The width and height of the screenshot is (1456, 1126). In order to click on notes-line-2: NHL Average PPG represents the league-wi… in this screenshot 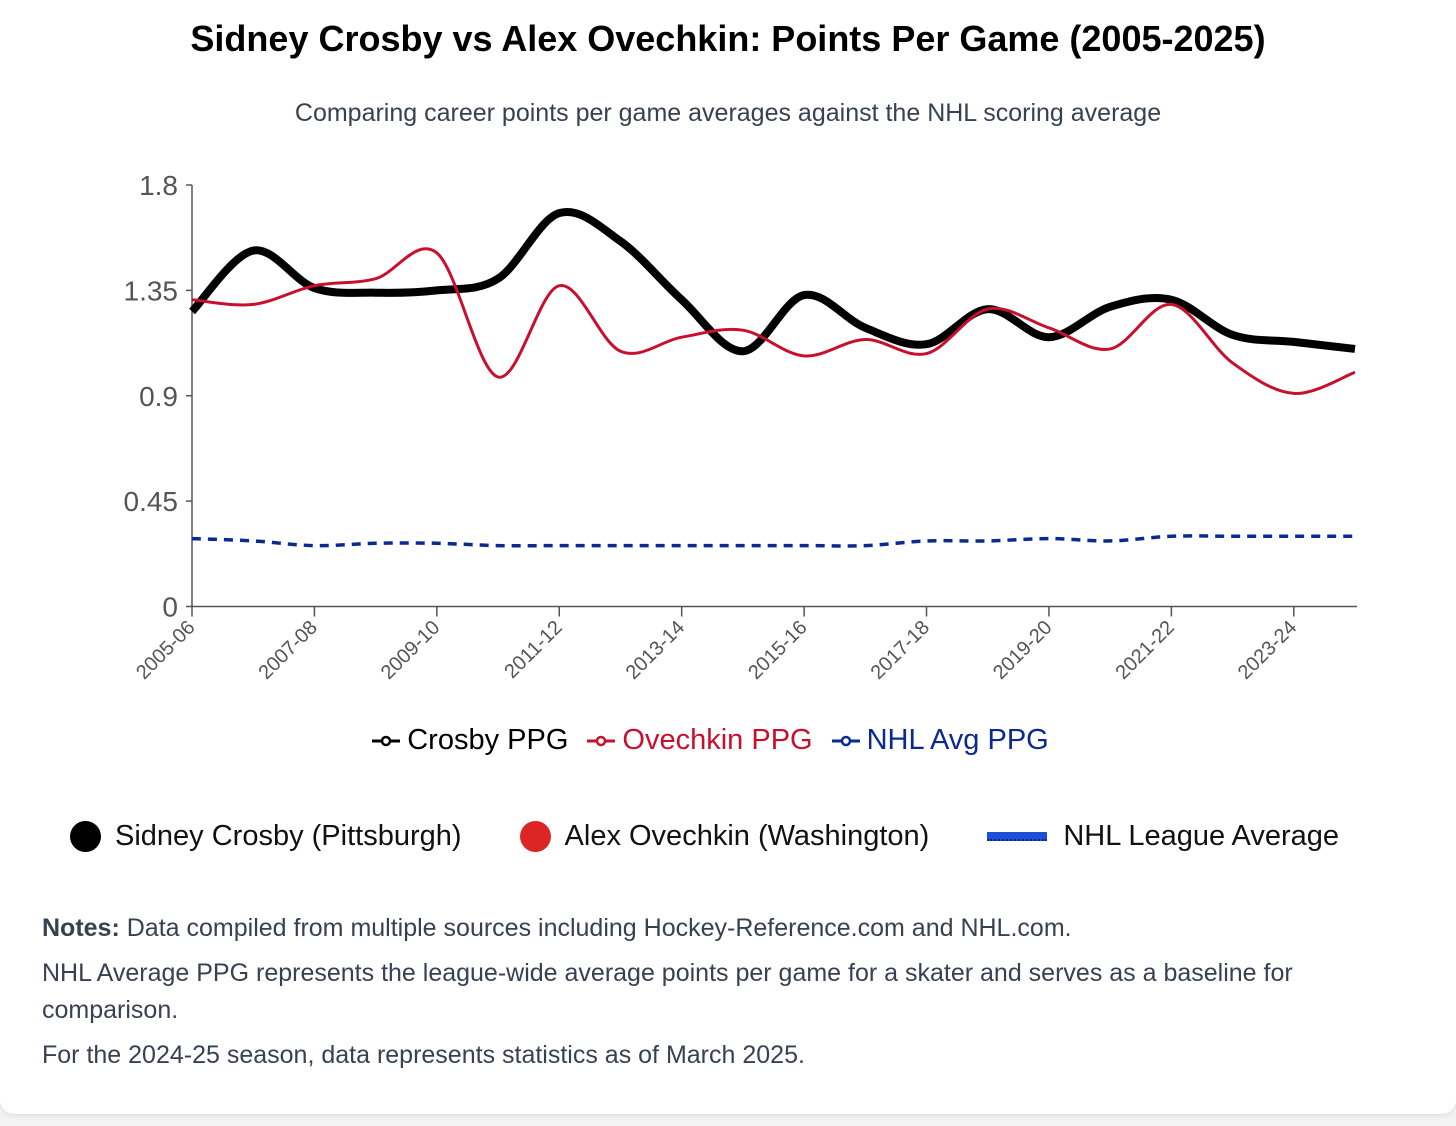, I will do `click(667, 991)`.